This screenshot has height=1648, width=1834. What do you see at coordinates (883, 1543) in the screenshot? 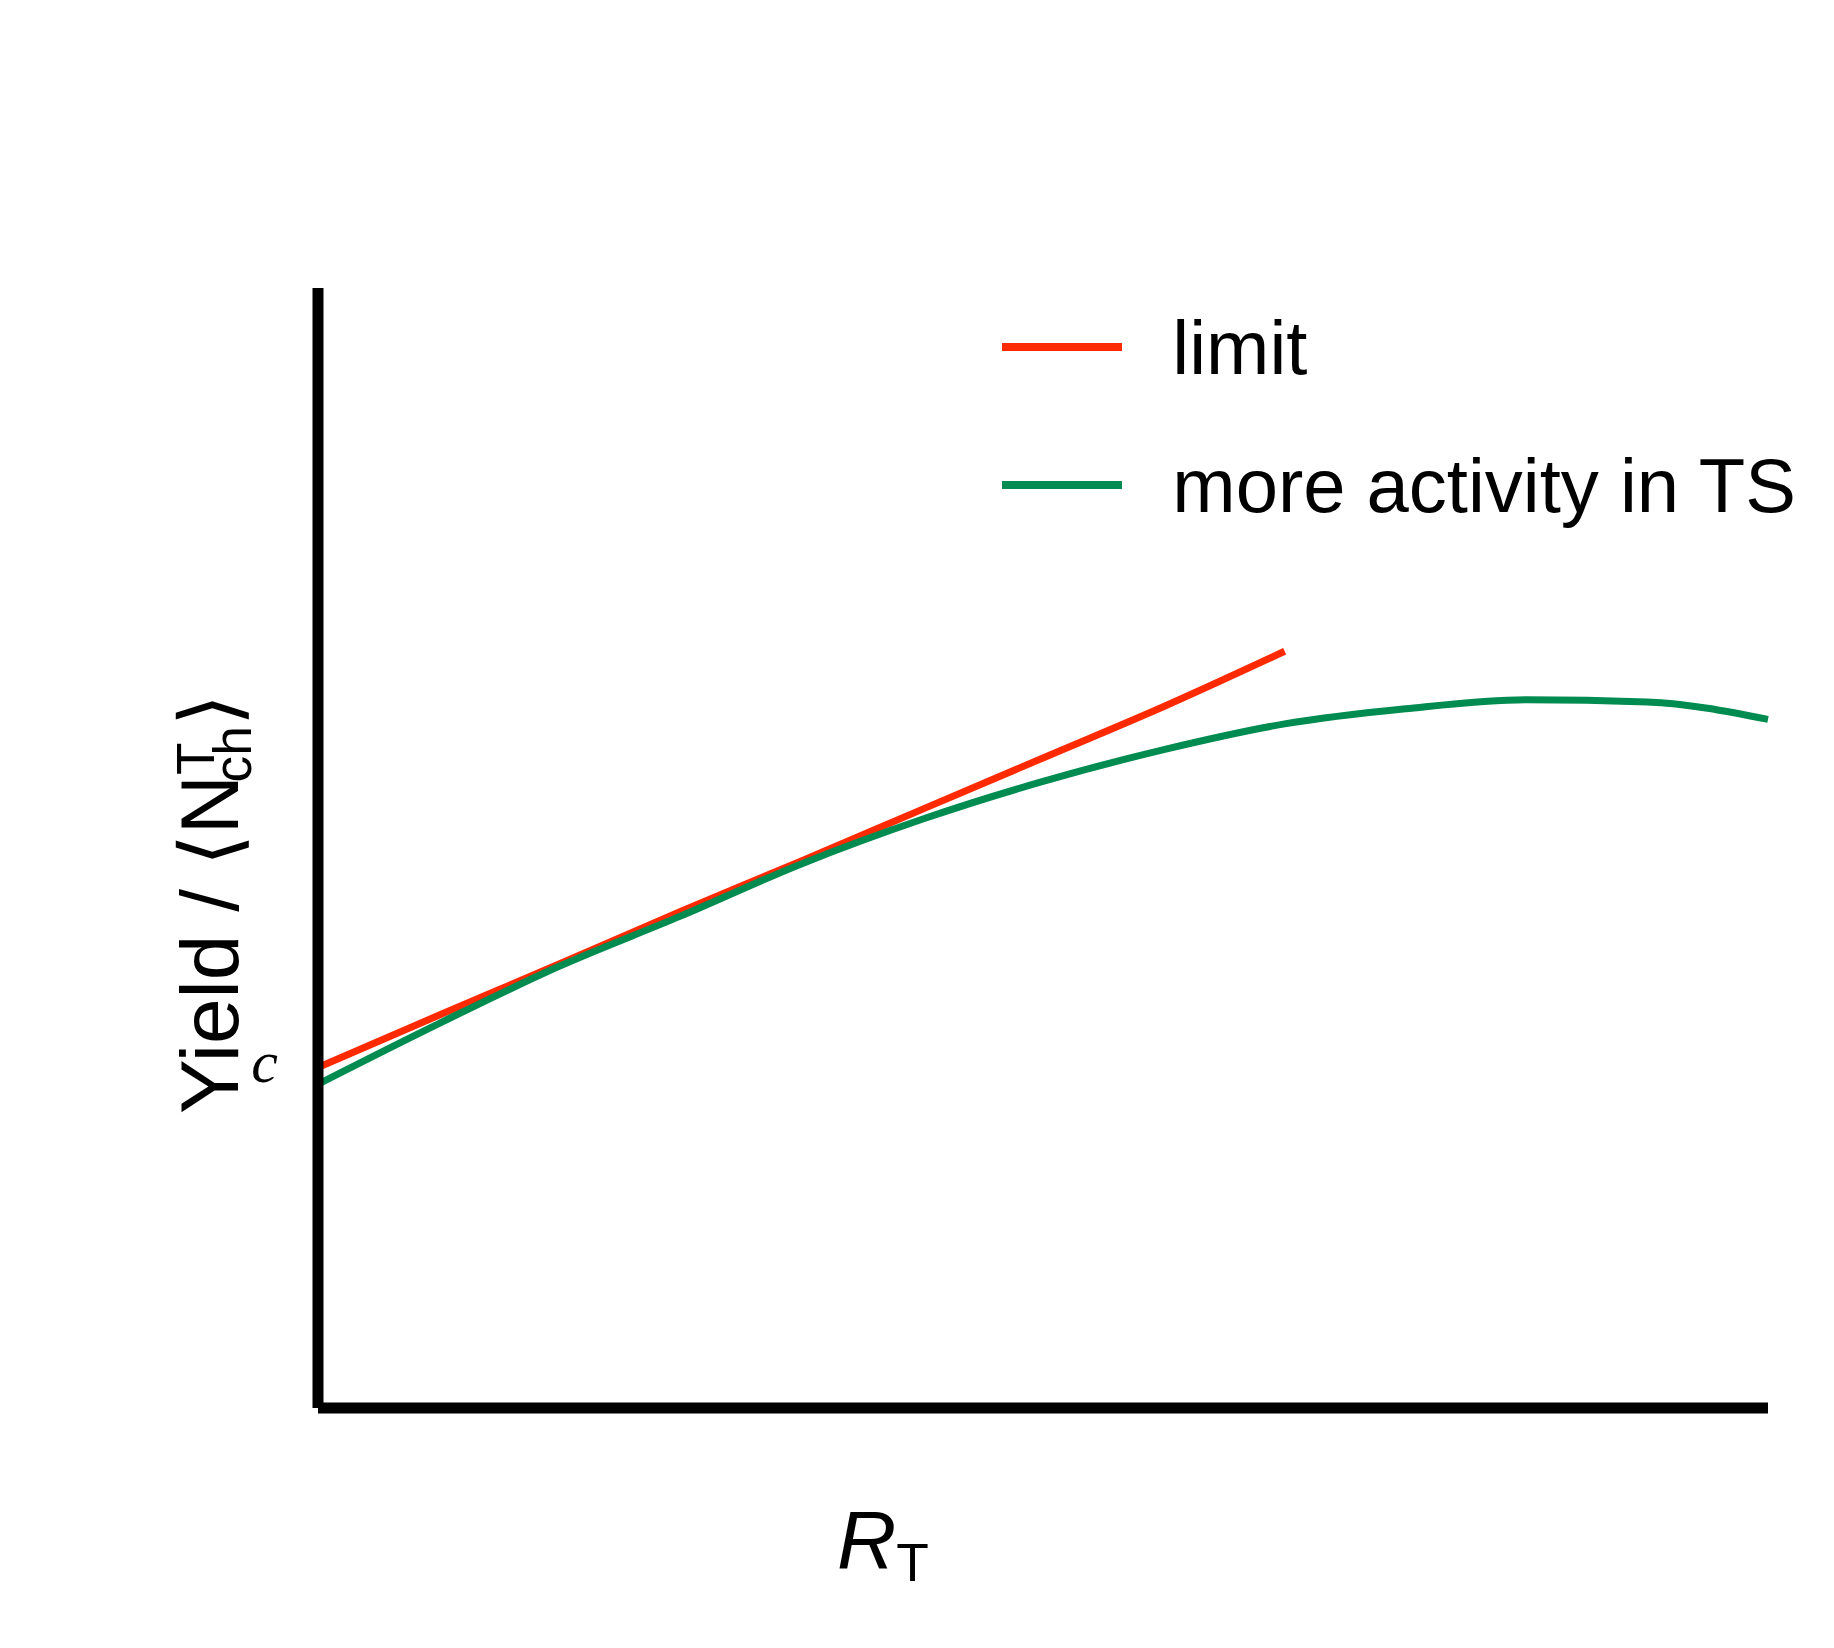
I see `x-axis-title: R$_{T}$` at bounding box center [883, 1543].